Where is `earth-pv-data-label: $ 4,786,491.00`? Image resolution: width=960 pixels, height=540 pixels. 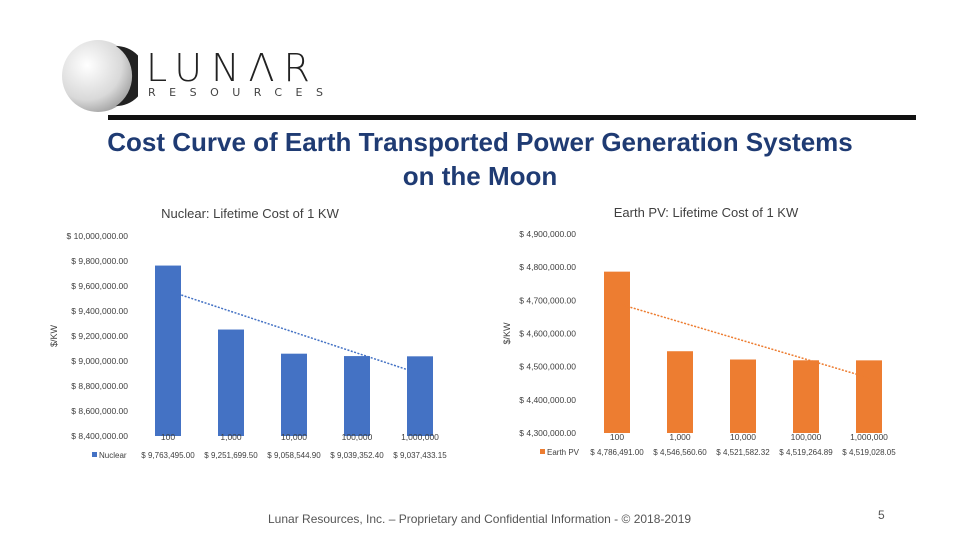
earth-pv-data-label: $ 4,786,491.00 is located at coordinates (617, 452).